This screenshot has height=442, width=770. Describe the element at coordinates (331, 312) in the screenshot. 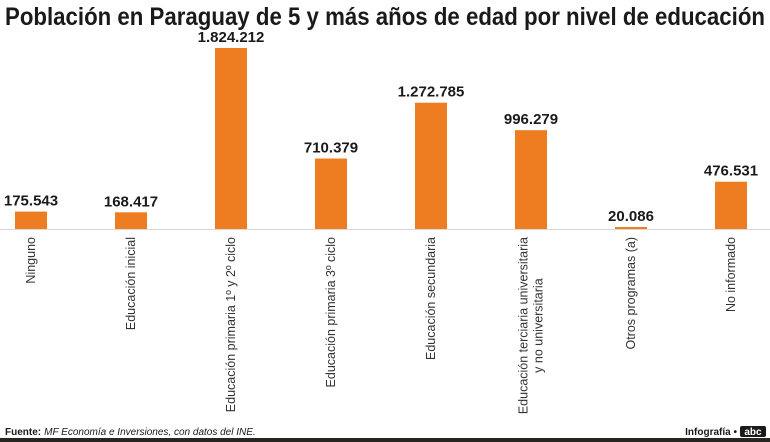

I see `category-label: Educación primaria 3º ciclo` at that location.